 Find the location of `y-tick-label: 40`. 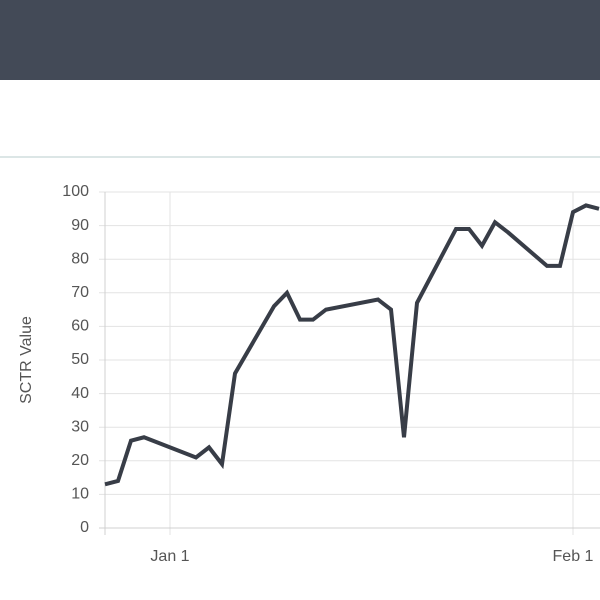

y-tick-label: 40 is located at coordinates (80, 393).